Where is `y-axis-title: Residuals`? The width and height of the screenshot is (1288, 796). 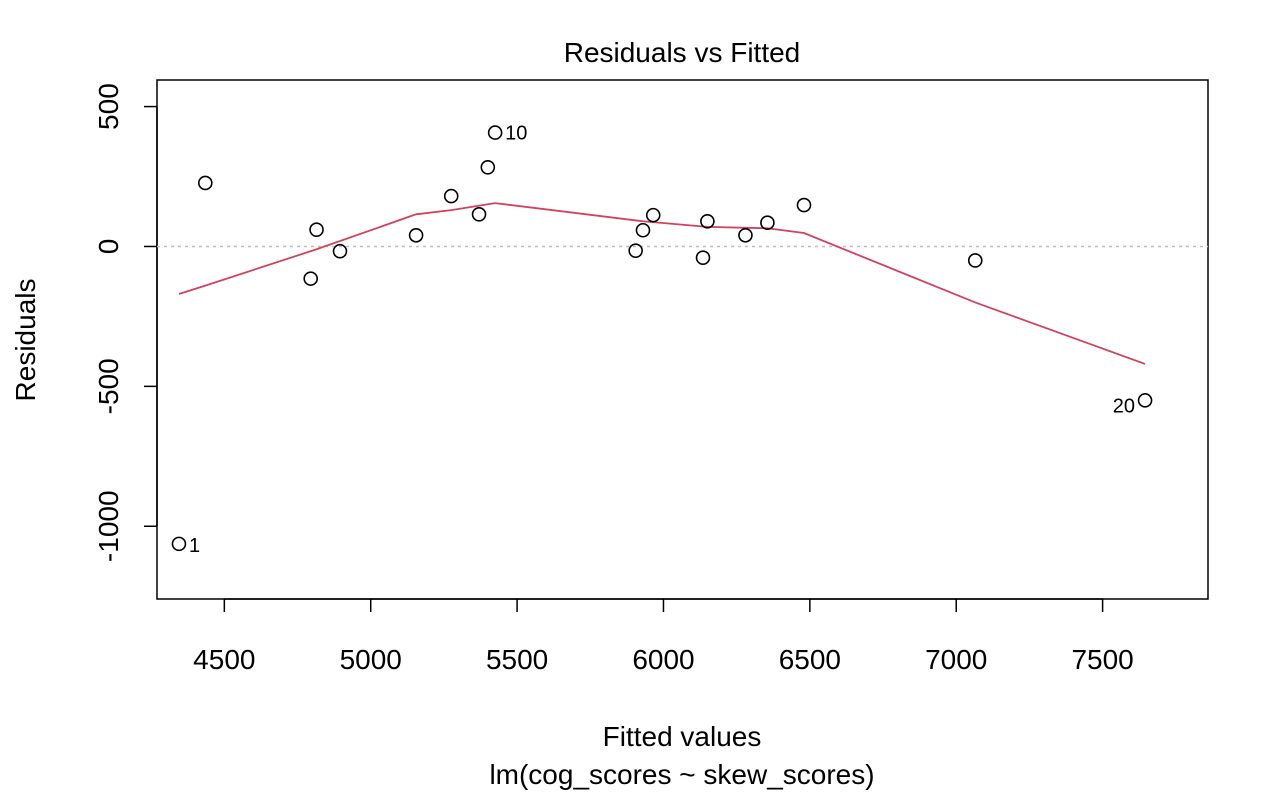 y-axis-title: Residuals is located at coordinates (25, 340).